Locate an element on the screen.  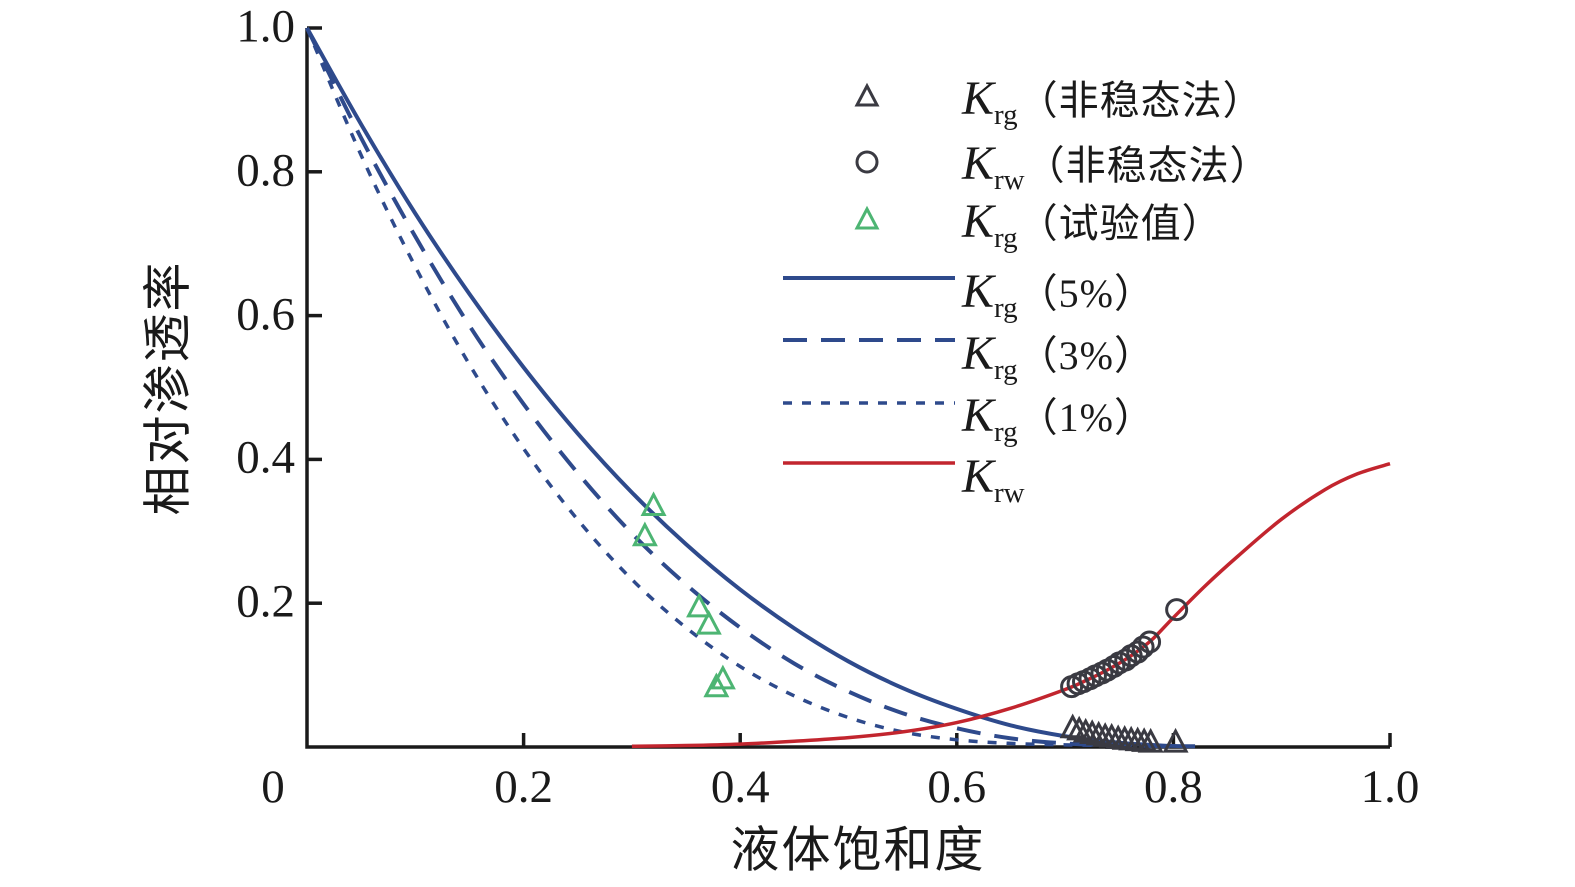
scatter-series-krg-unsteady is located at coordinates (1124, 733).